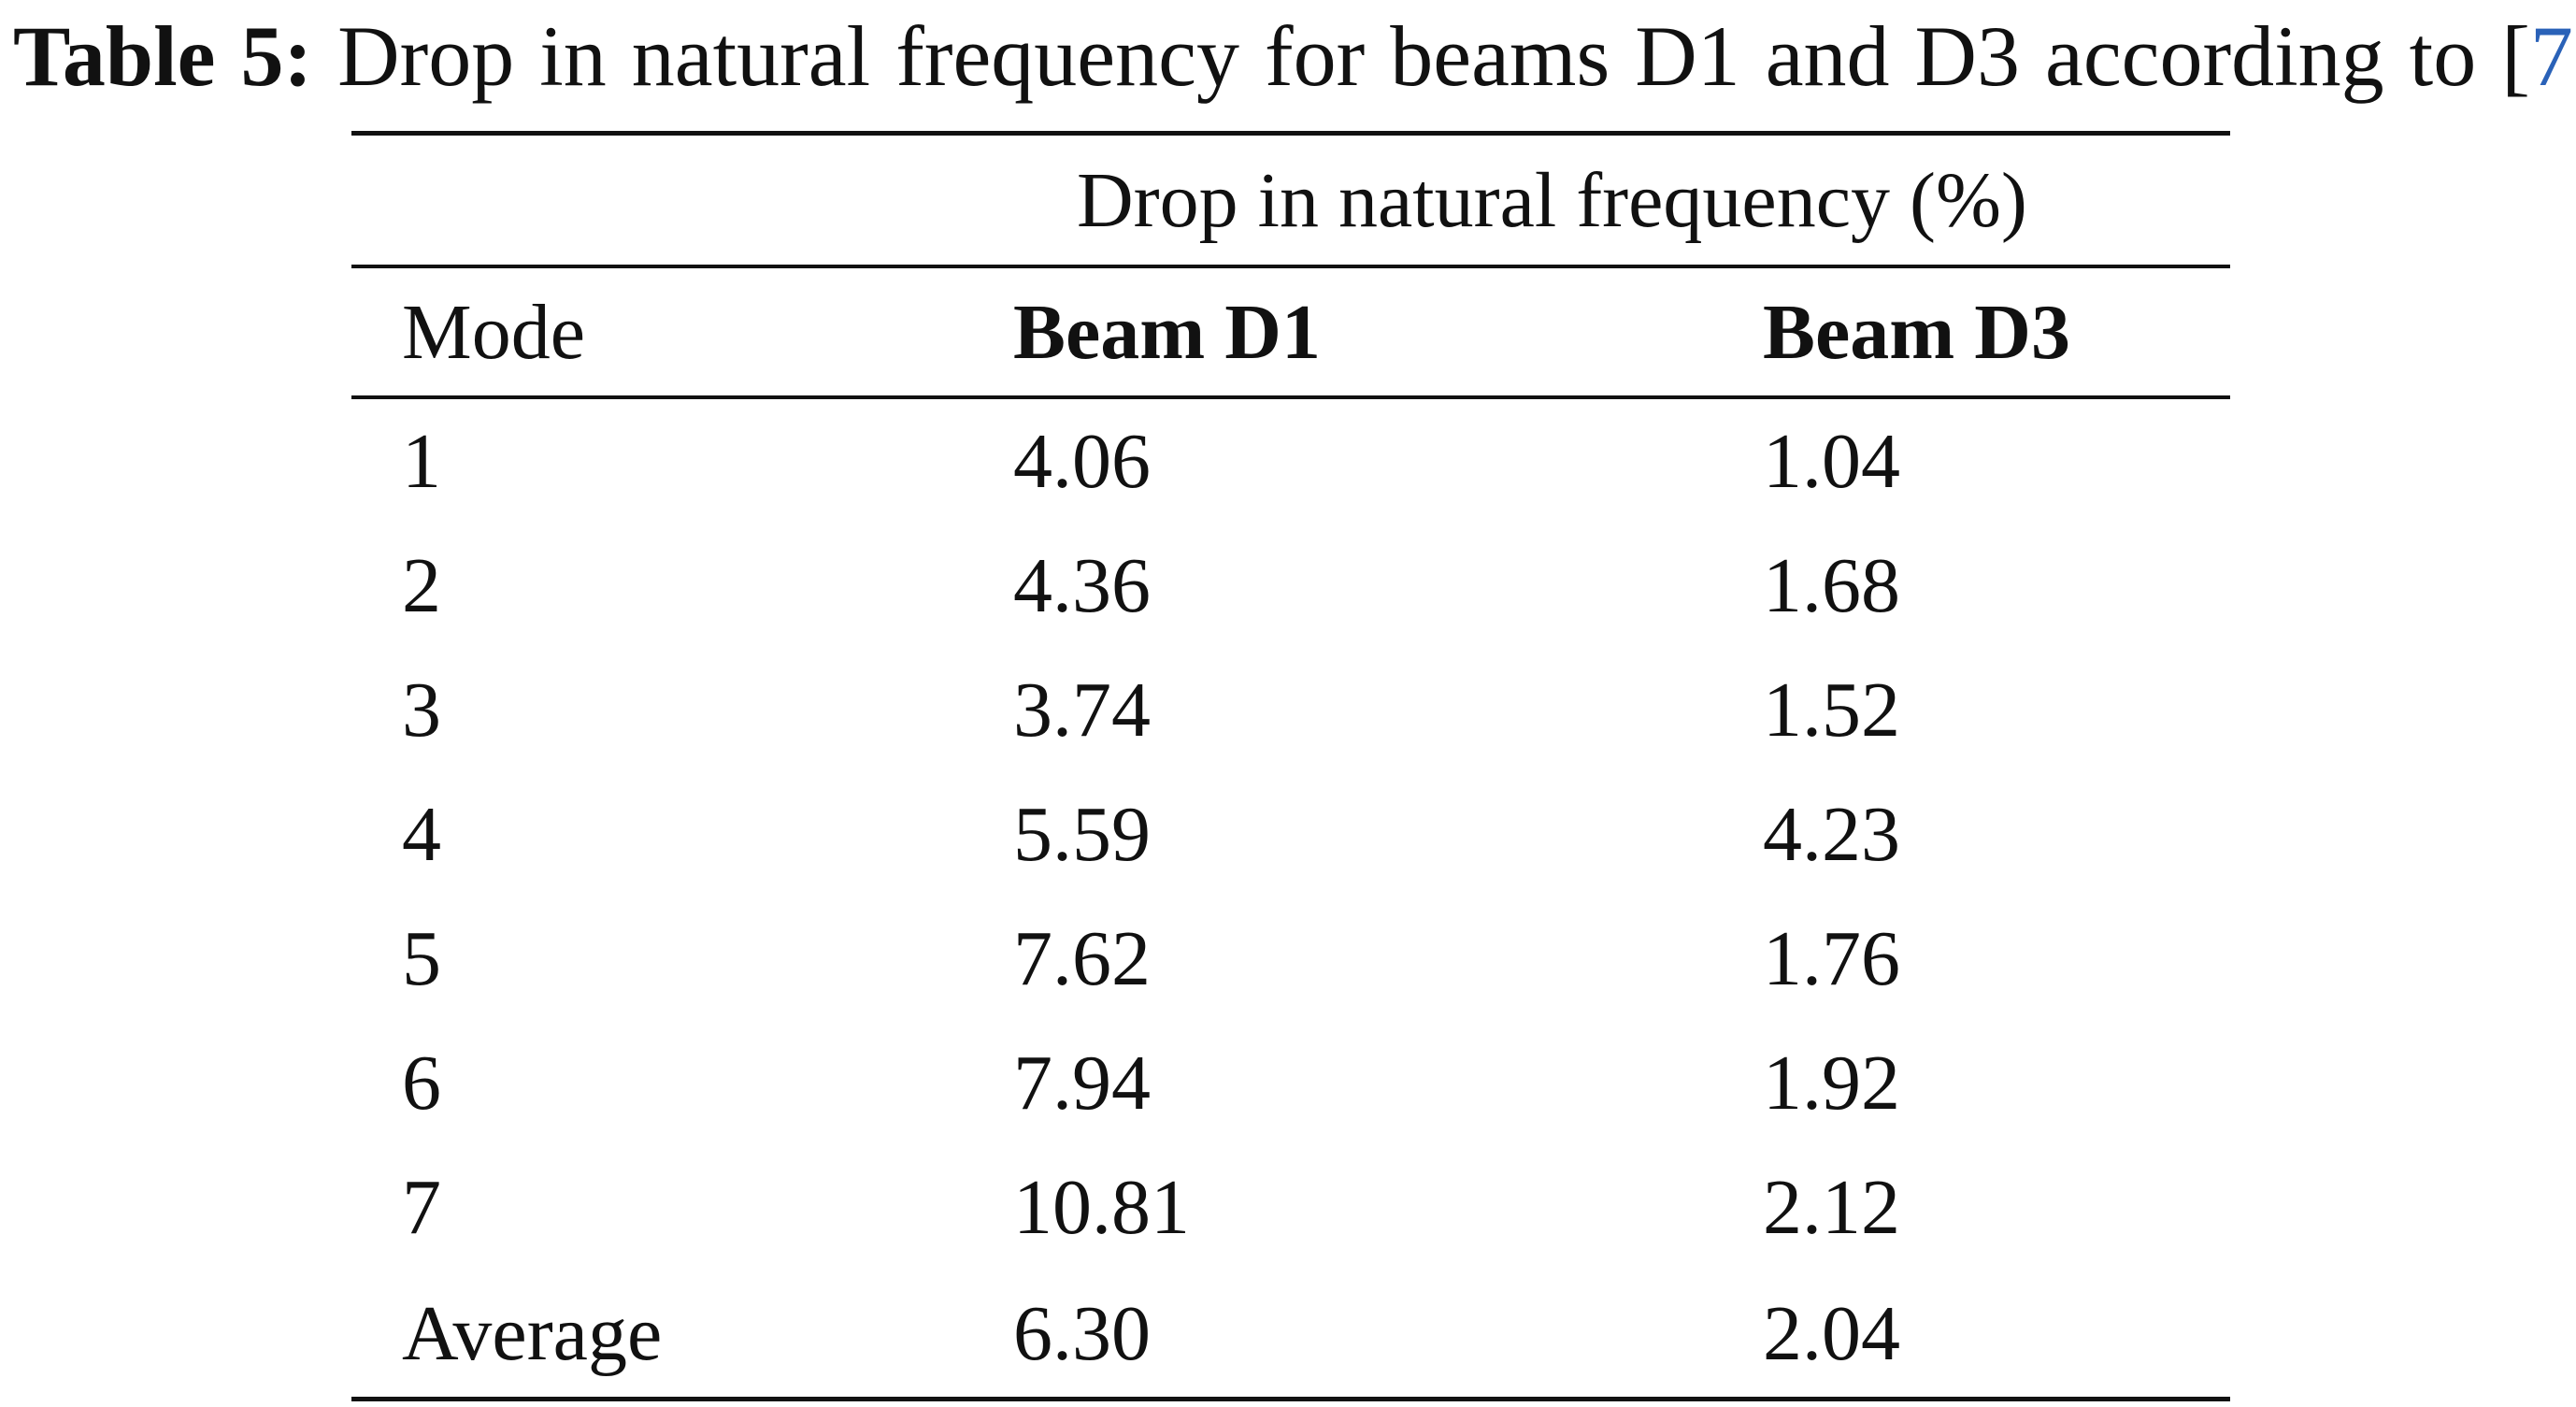 Image resolution: width=2576 pixels, height=1407 pixels. What do you see at coordinates (1082, 461) in the screenshot?
I see `beam-d1-cell: 4.06` at bounding box center [1082, 461].